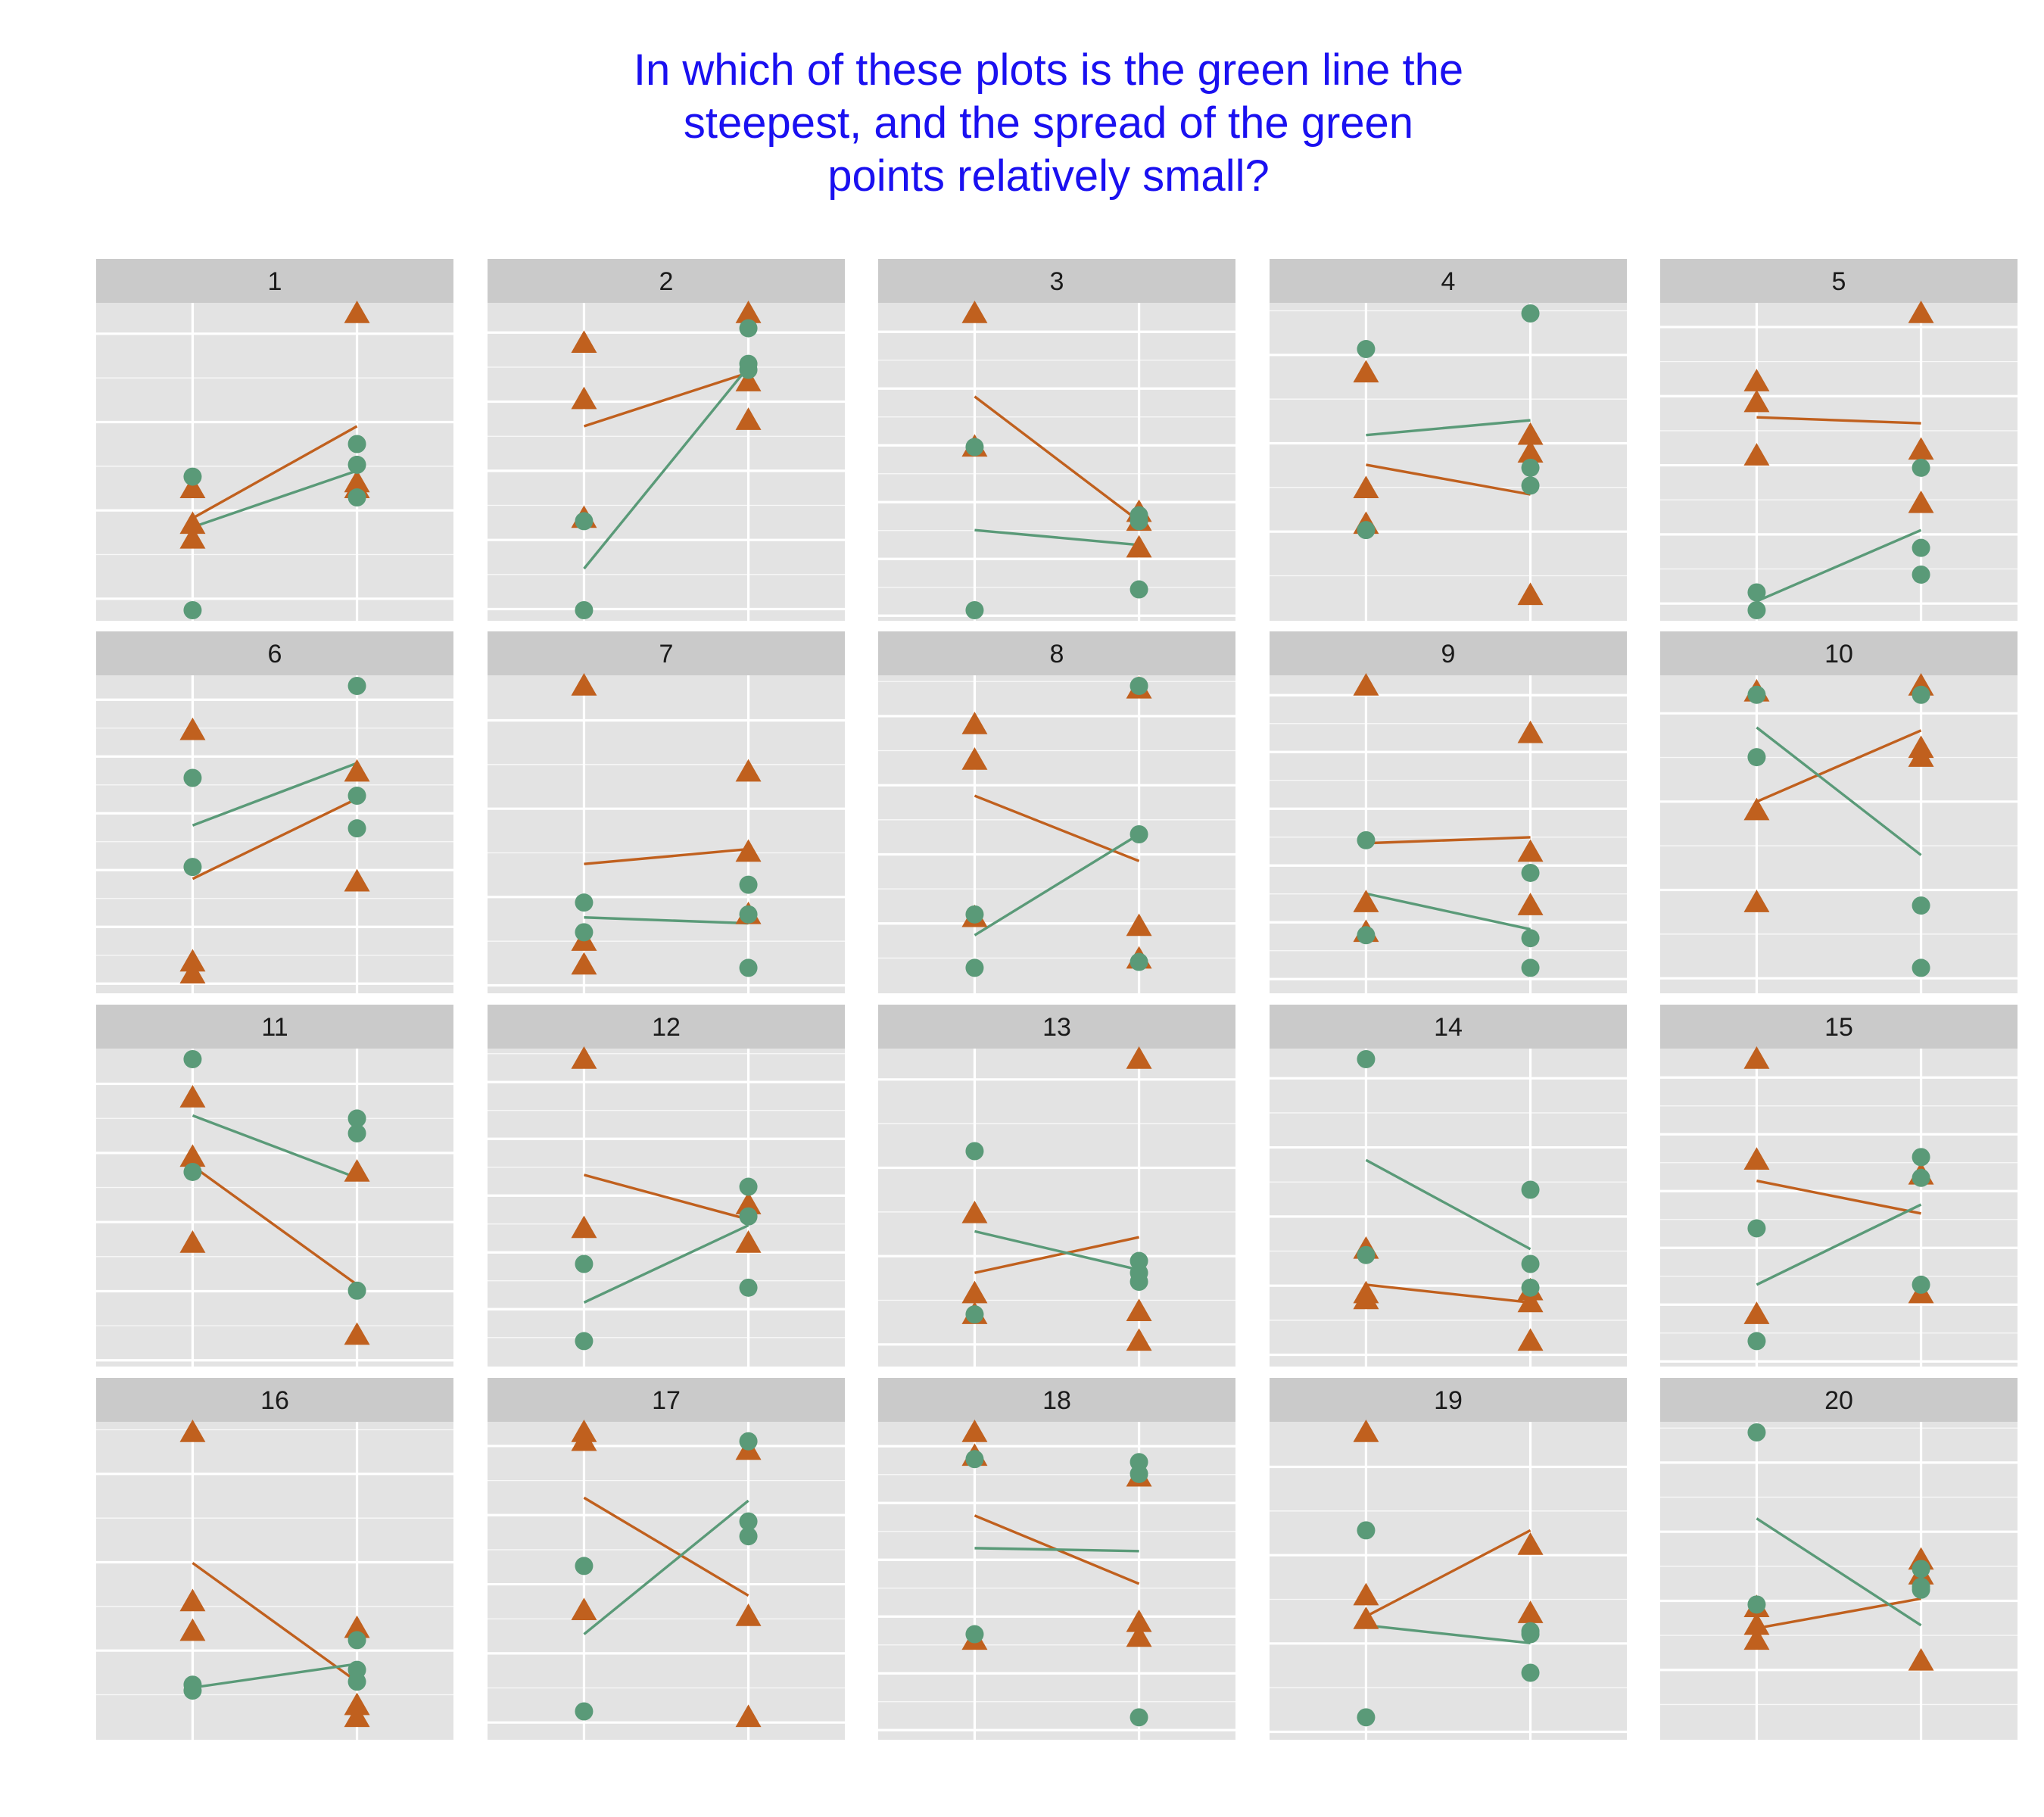 This screenshot has width=2044, height=1817. I want to click on facet-label: 8, so click(1057, 654).